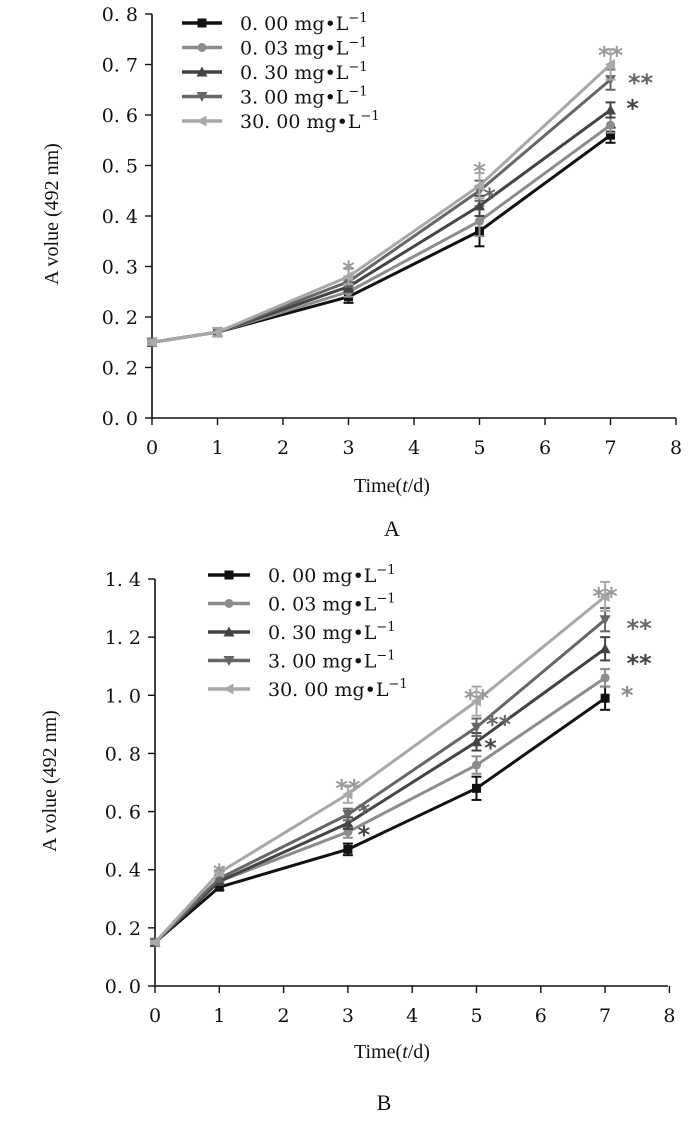  Describe the element at coordinates (348, 448) in the screenshot. I see `x-tick-label: 3` at that location.